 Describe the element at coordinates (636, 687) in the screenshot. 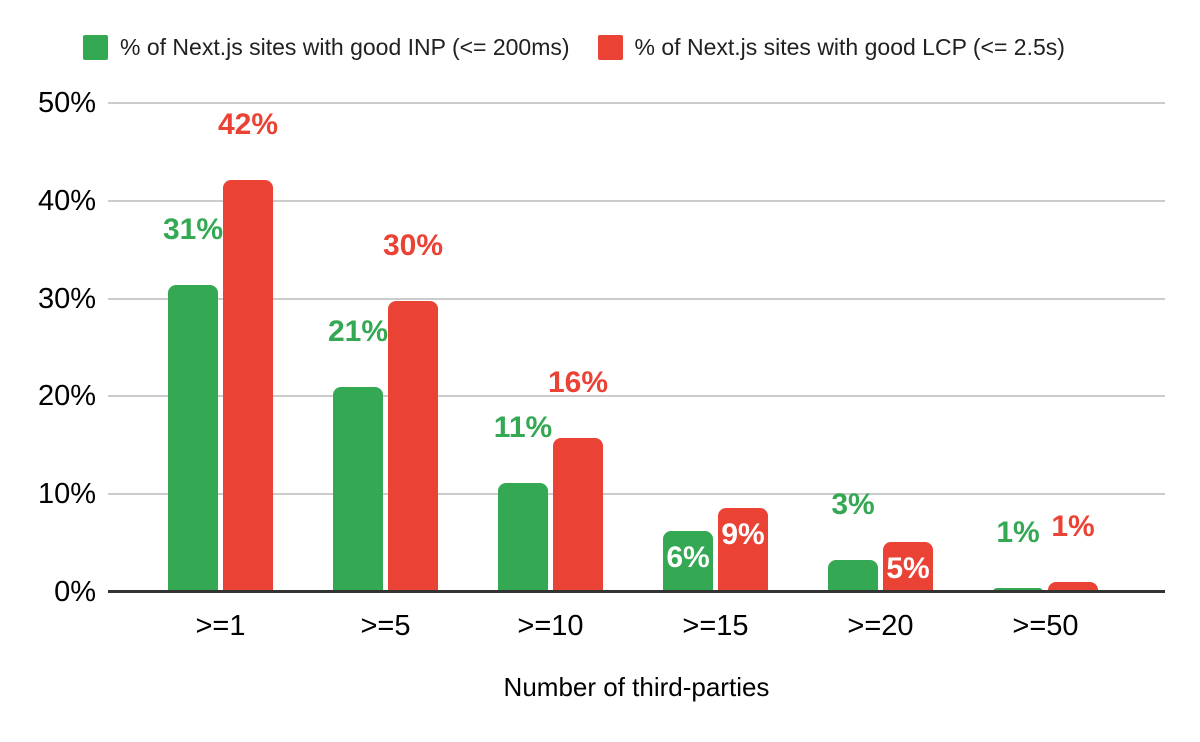

I see `x-axis-title: Number of third-parties` at that location.